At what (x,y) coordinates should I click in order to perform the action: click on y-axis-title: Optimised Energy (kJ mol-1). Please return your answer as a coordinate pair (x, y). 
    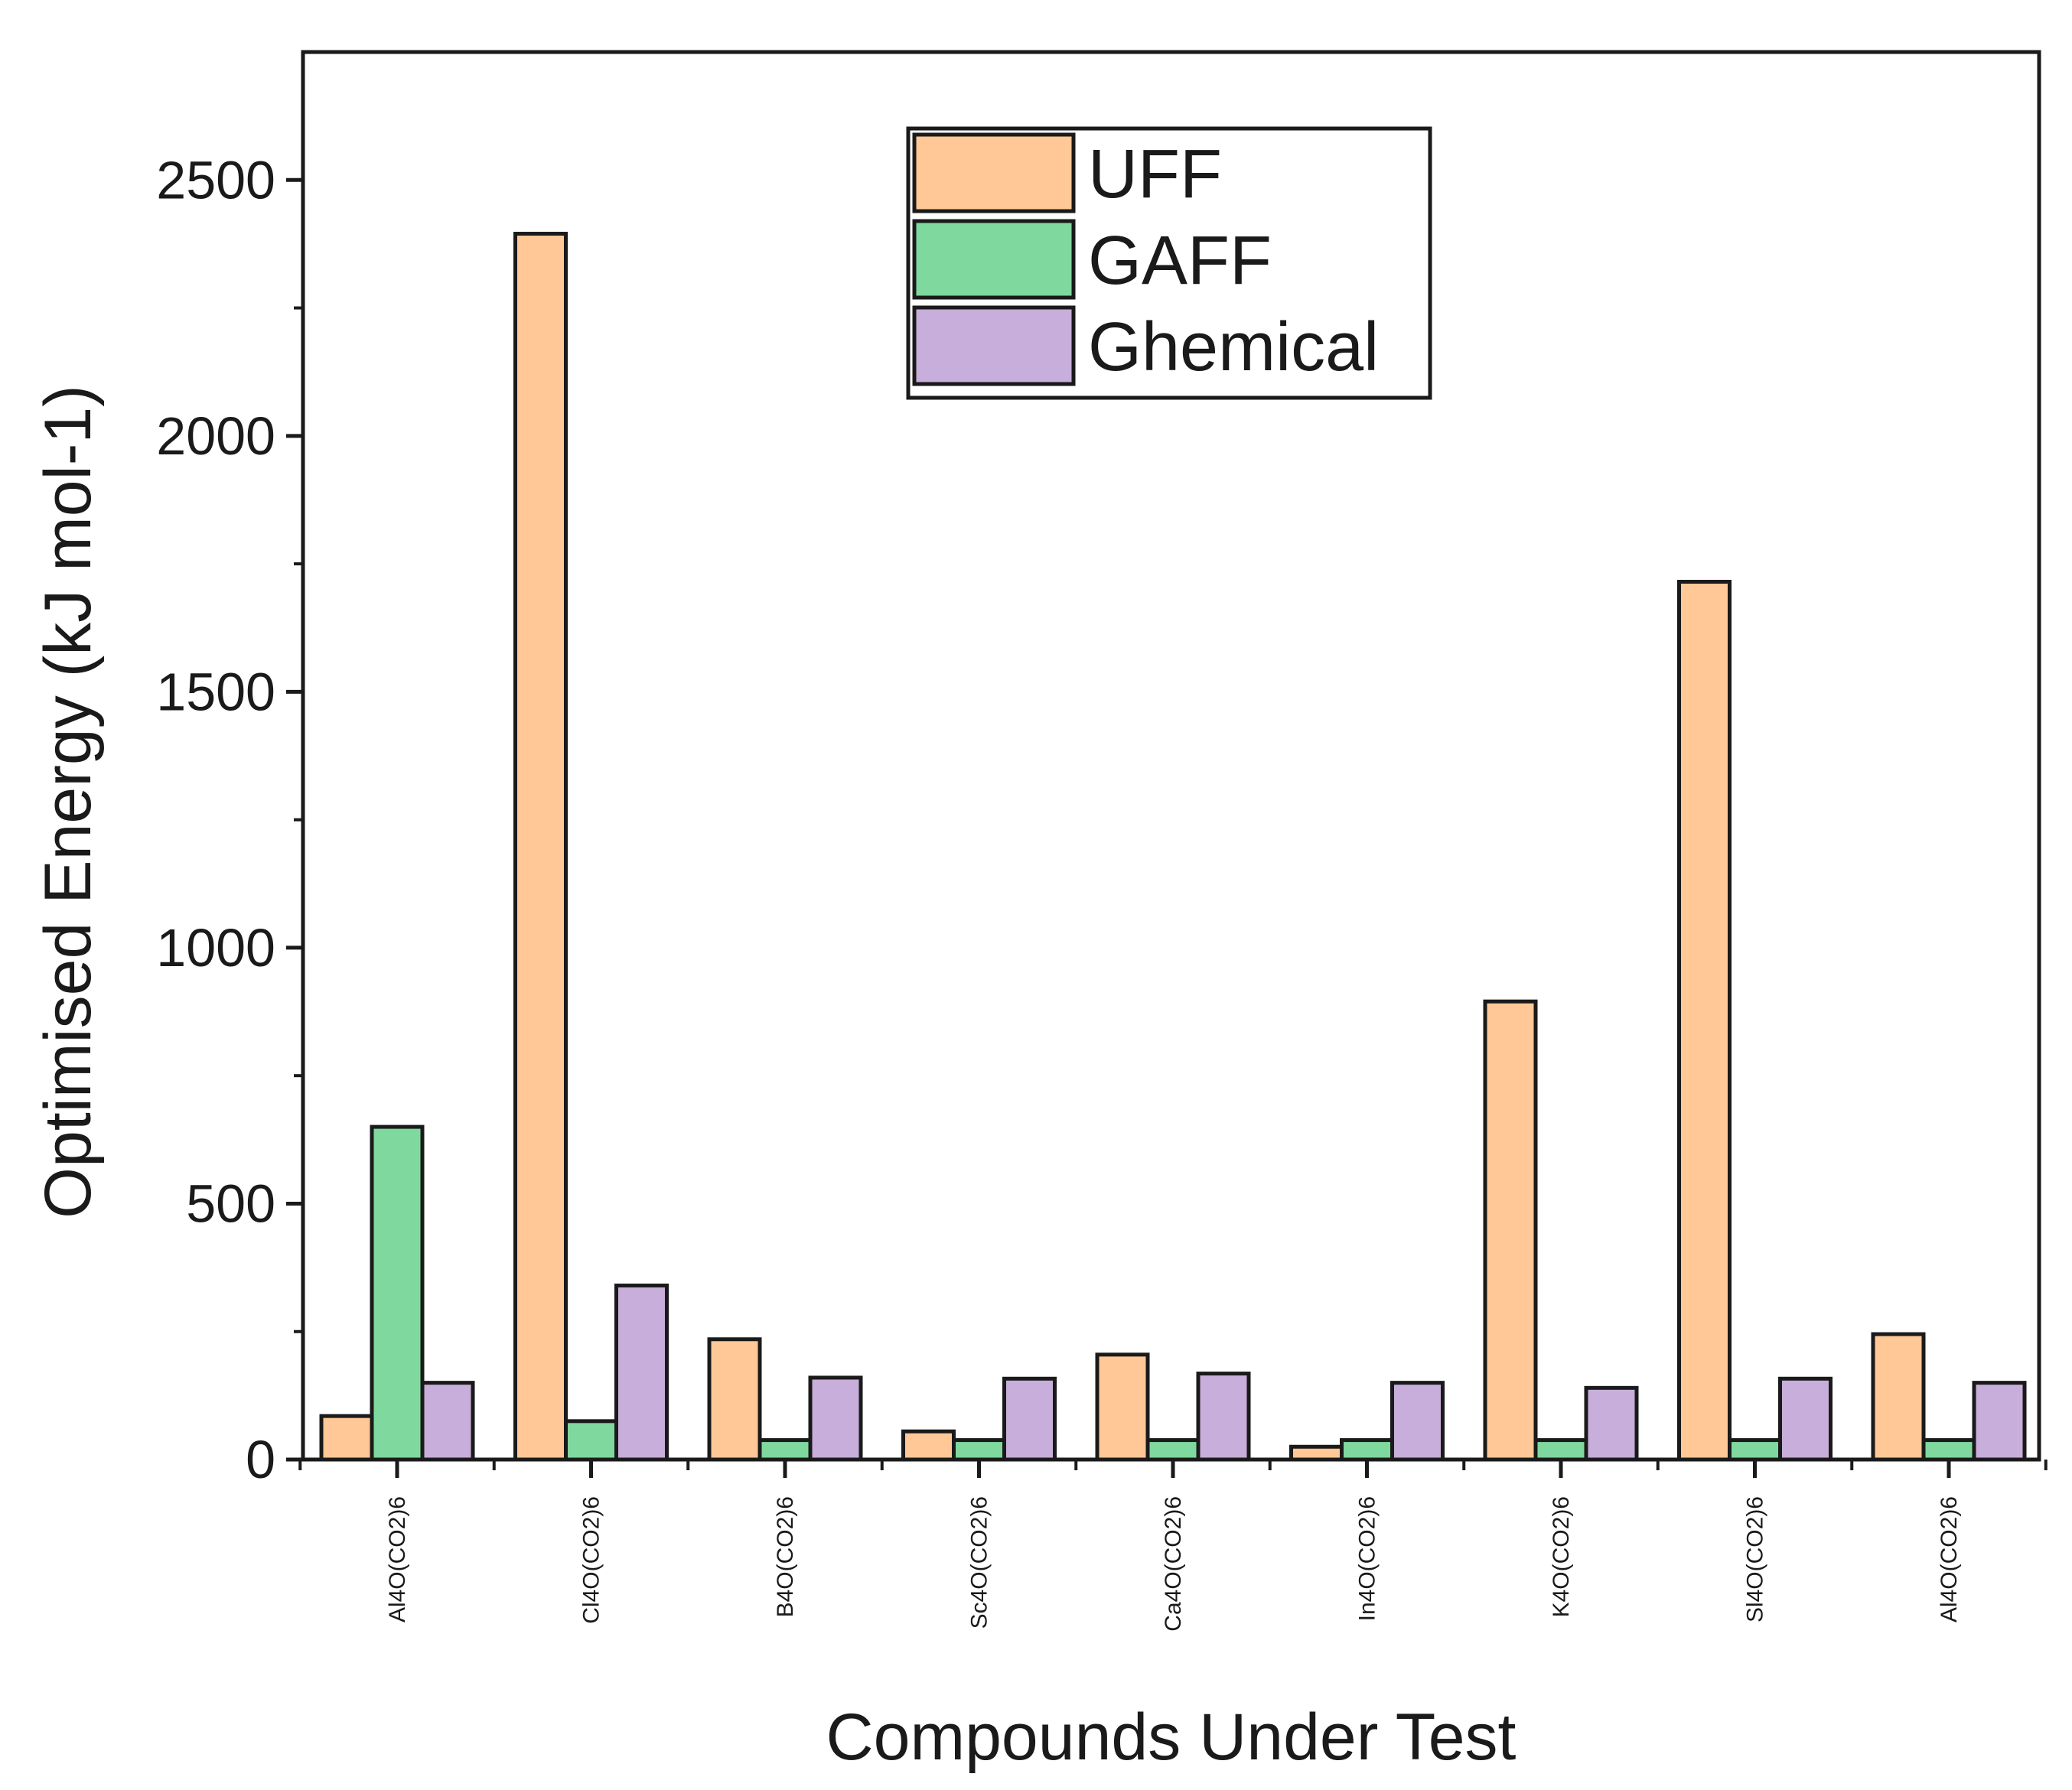
    Looking at the image, I should click on (68, 802).